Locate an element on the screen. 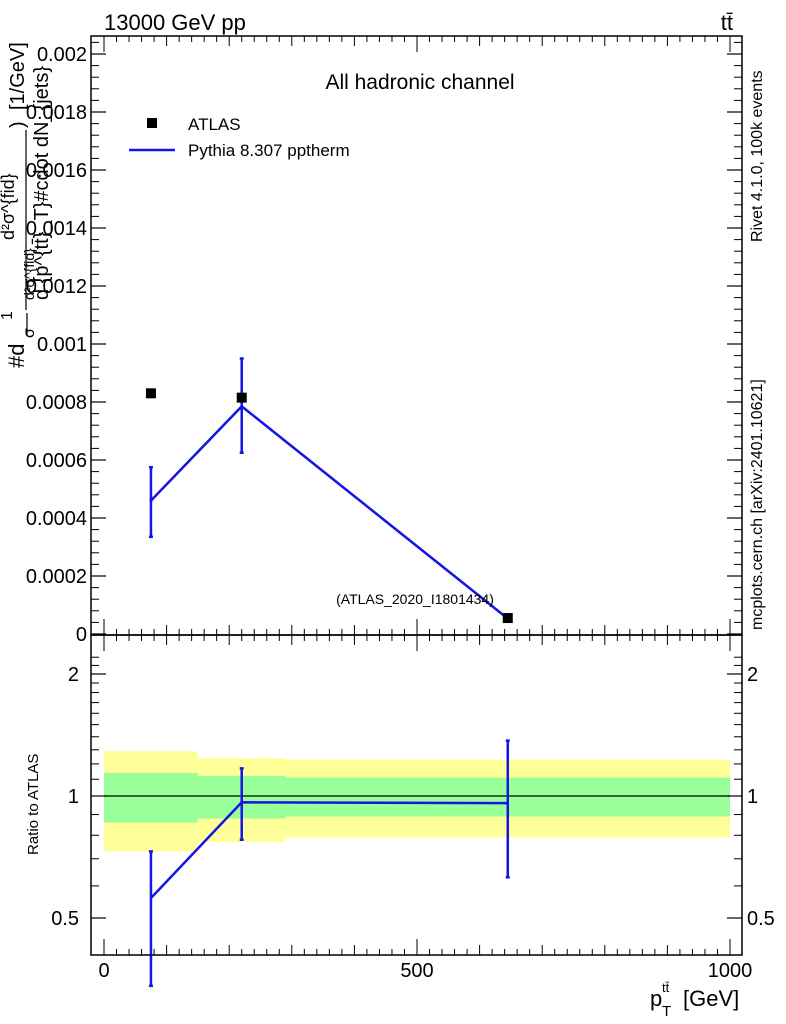 Image resolution: width=786 pixels, height=1024 pixels. y-tick-label: 0.002 is located at coordinates (62, 55).